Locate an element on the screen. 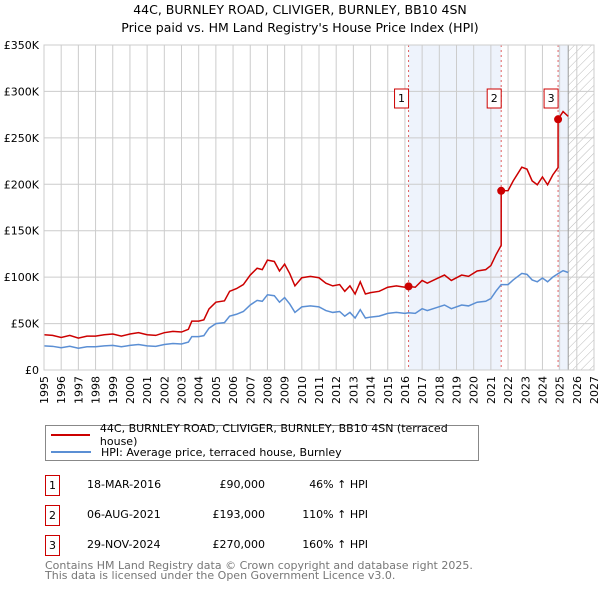 The height and width of the screenshot is (590, 600). sale-hpi-diff: 160% ↑ HPI is located at coordinates (335, 544).